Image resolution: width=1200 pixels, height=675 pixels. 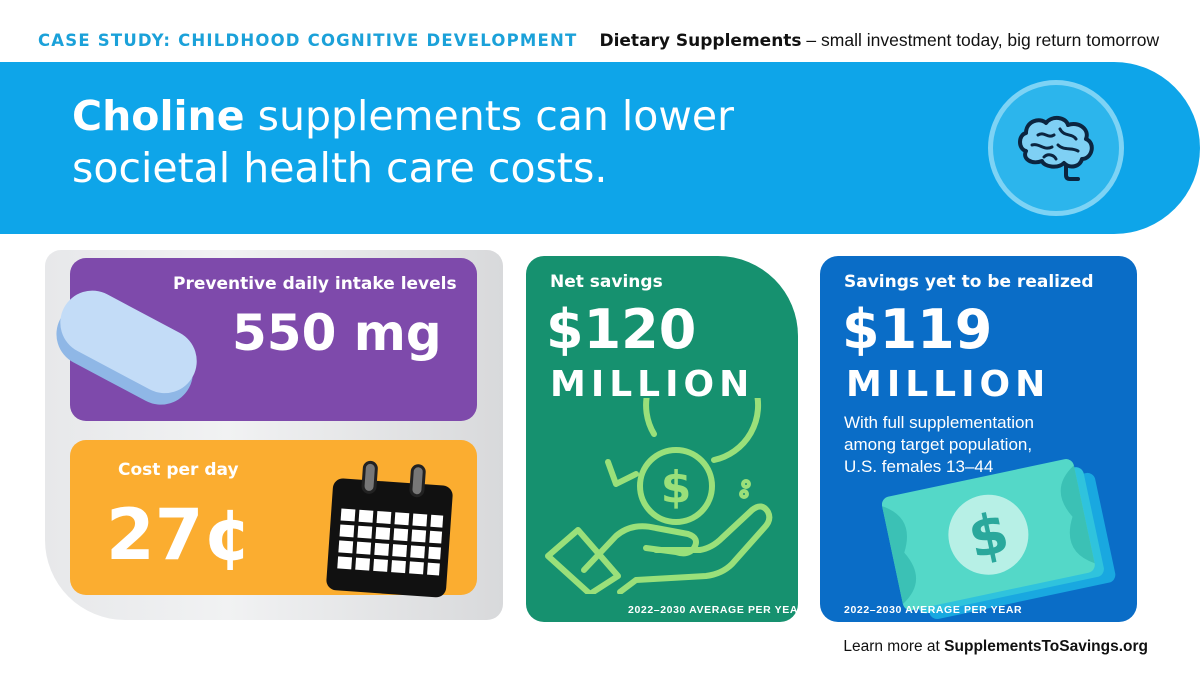 I want to click on intake-value: 550 mg, so click(x=337, y=333).